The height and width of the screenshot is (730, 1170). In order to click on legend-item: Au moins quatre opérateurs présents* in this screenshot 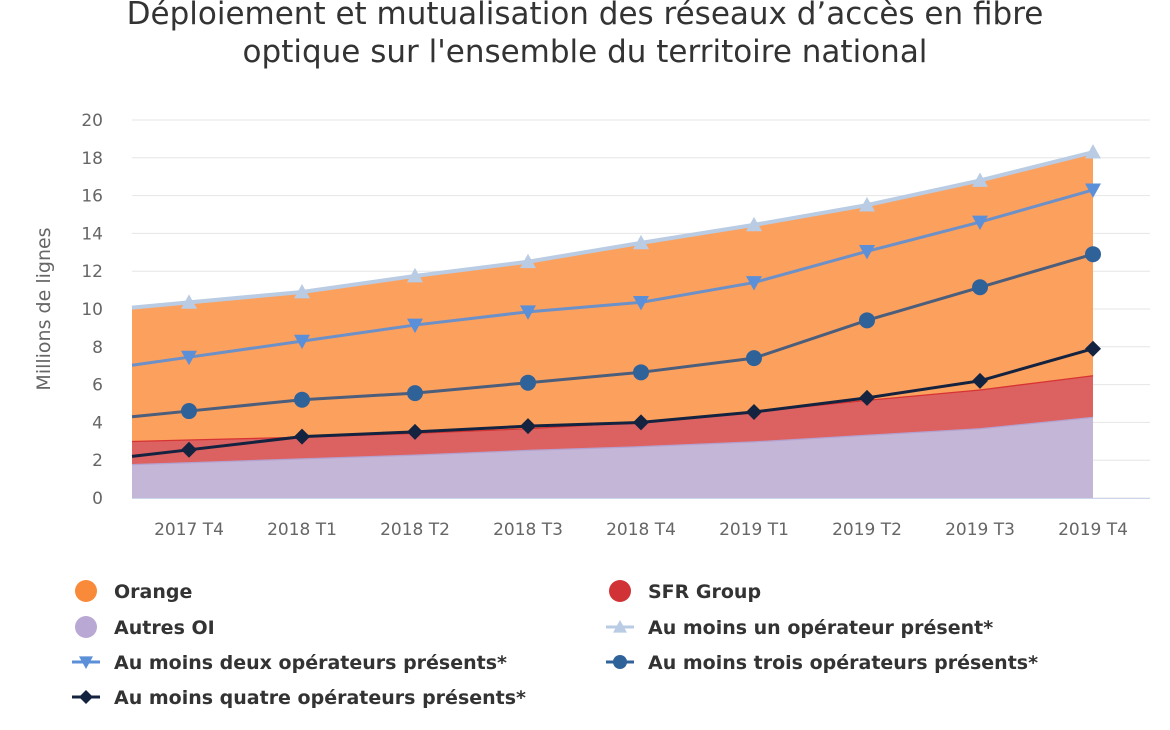, I will do `click(299, 698)`.